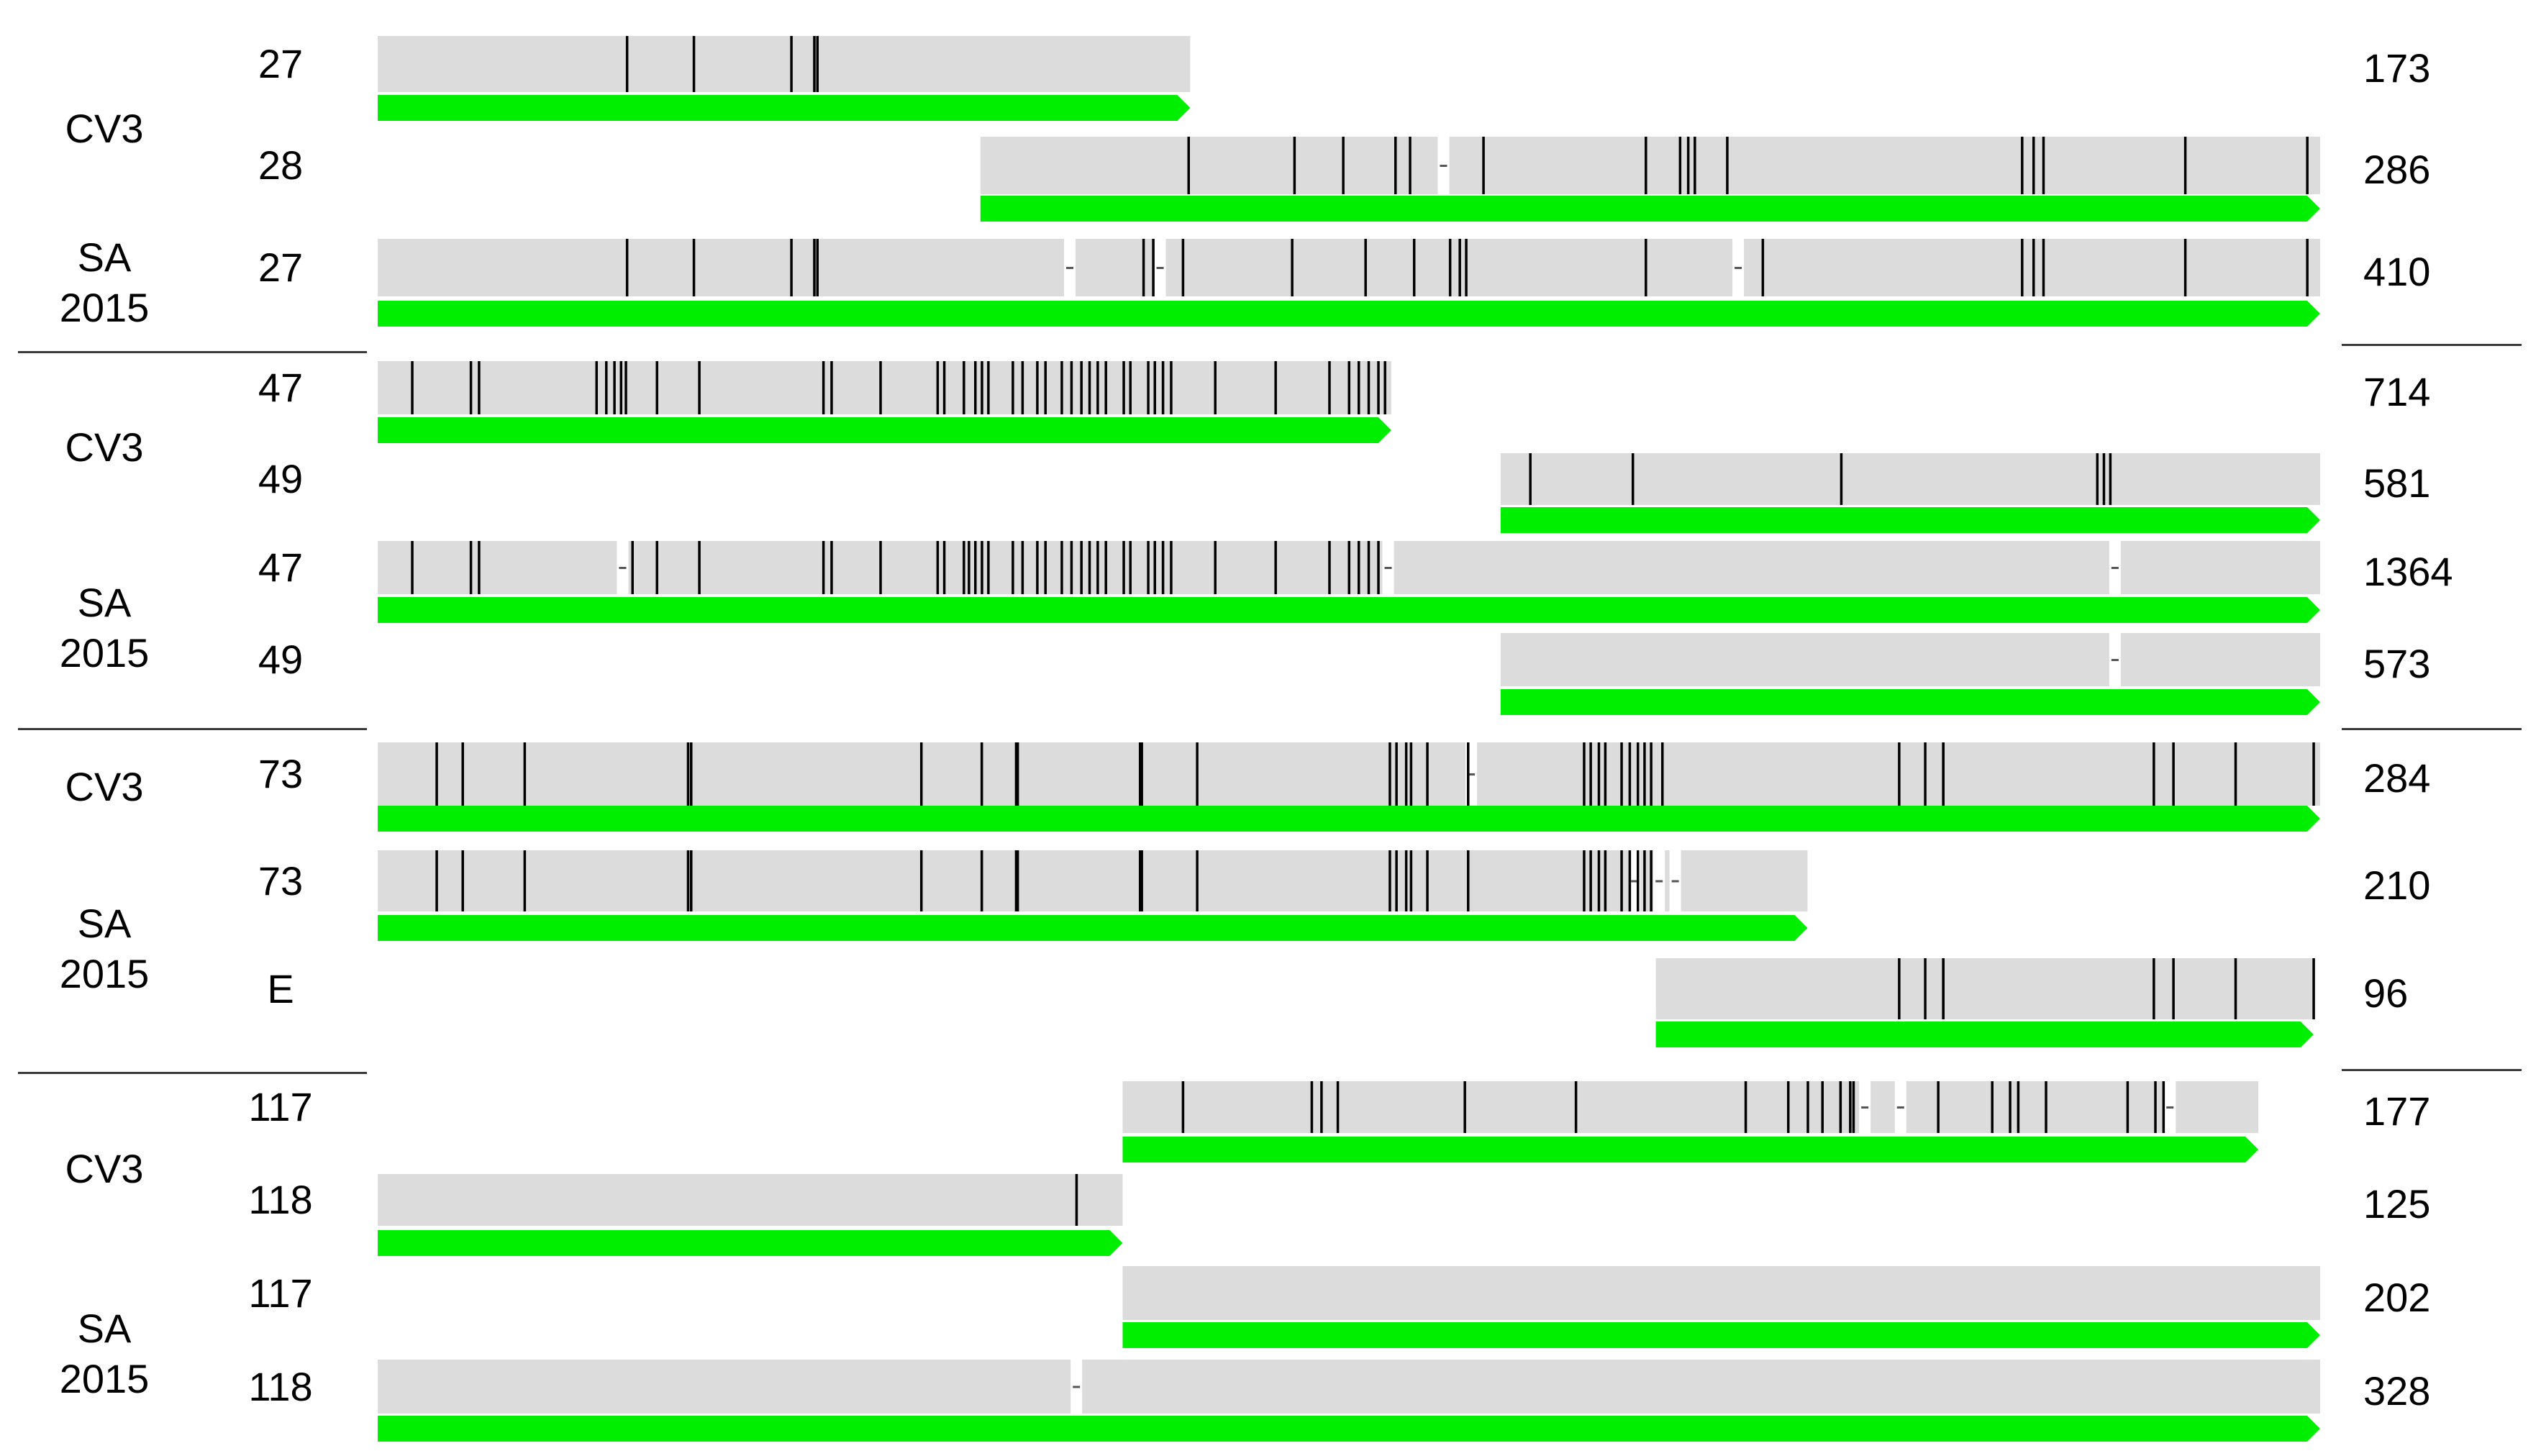  Describe the element at coordinates (2386, 993) in the screenshot. I see `row-length-label: 96` at that location.